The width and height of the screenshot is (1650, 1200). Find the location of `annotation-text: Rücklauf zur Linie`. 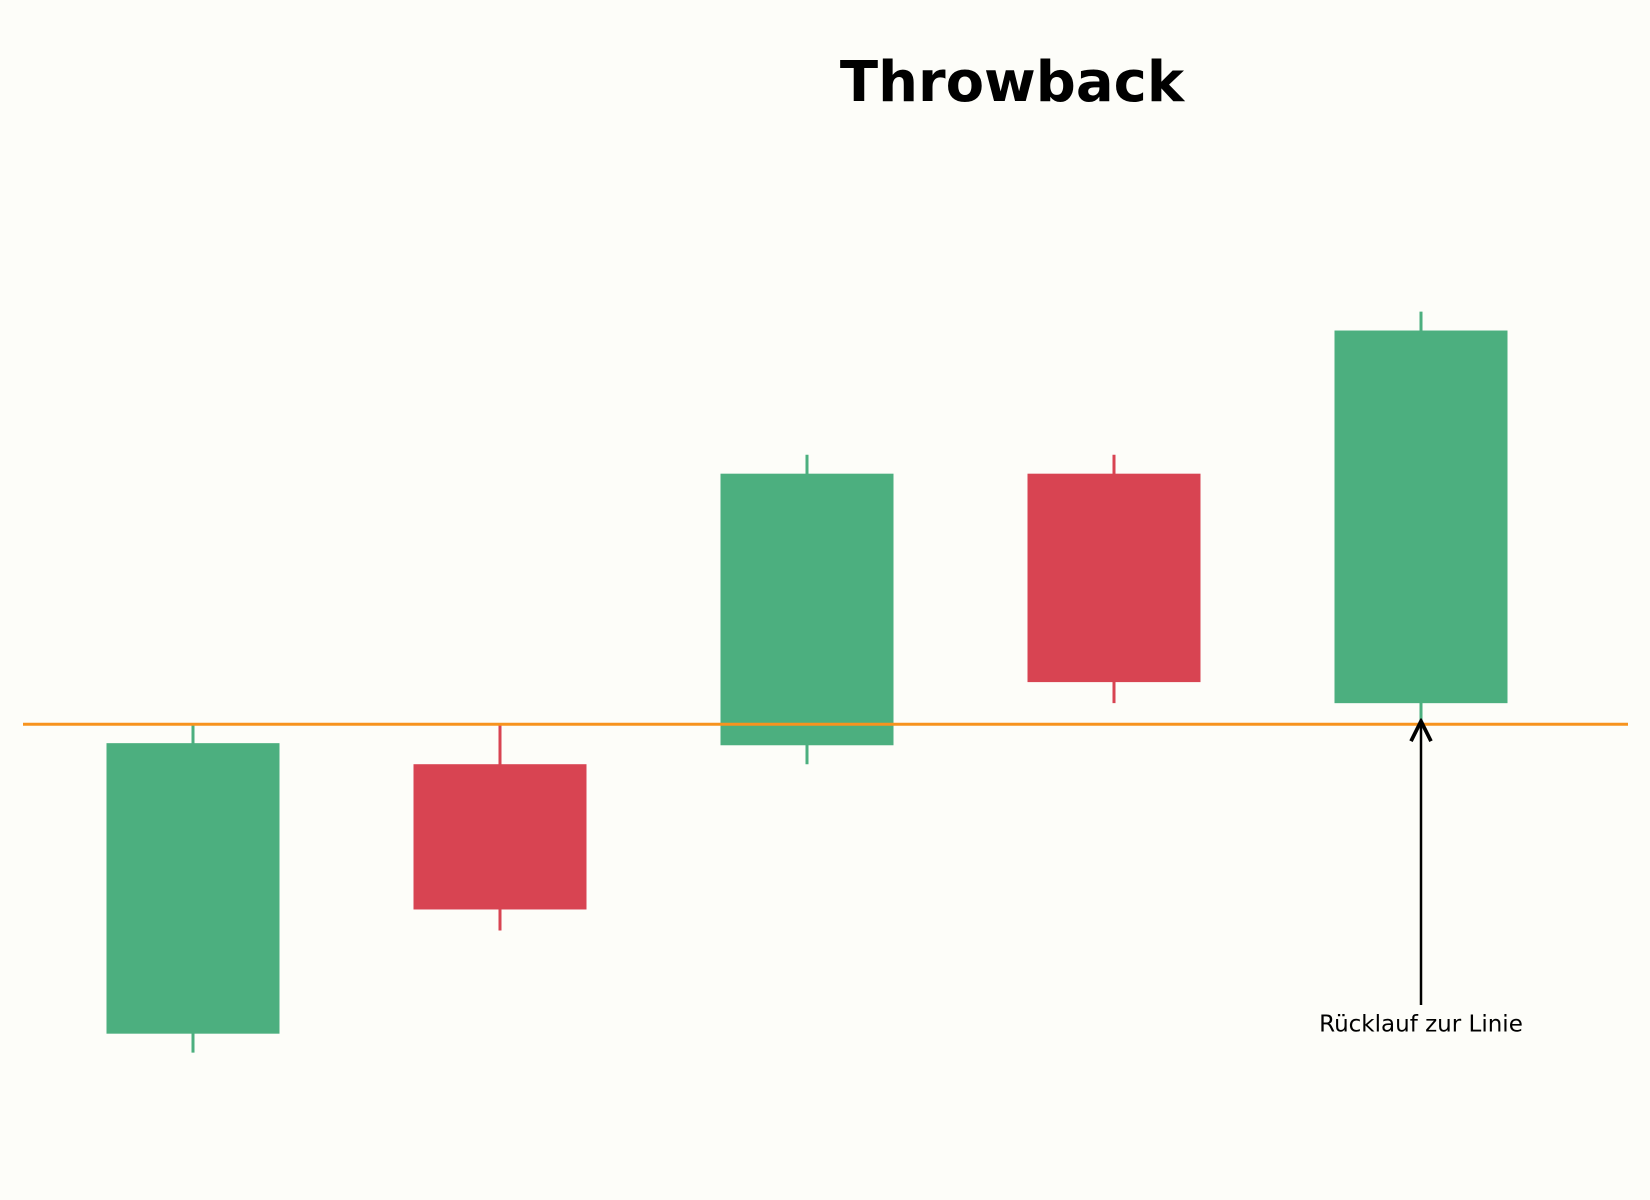

annotation-text: Rücklauf zur Linie is located at coordinates (1421, 1025).